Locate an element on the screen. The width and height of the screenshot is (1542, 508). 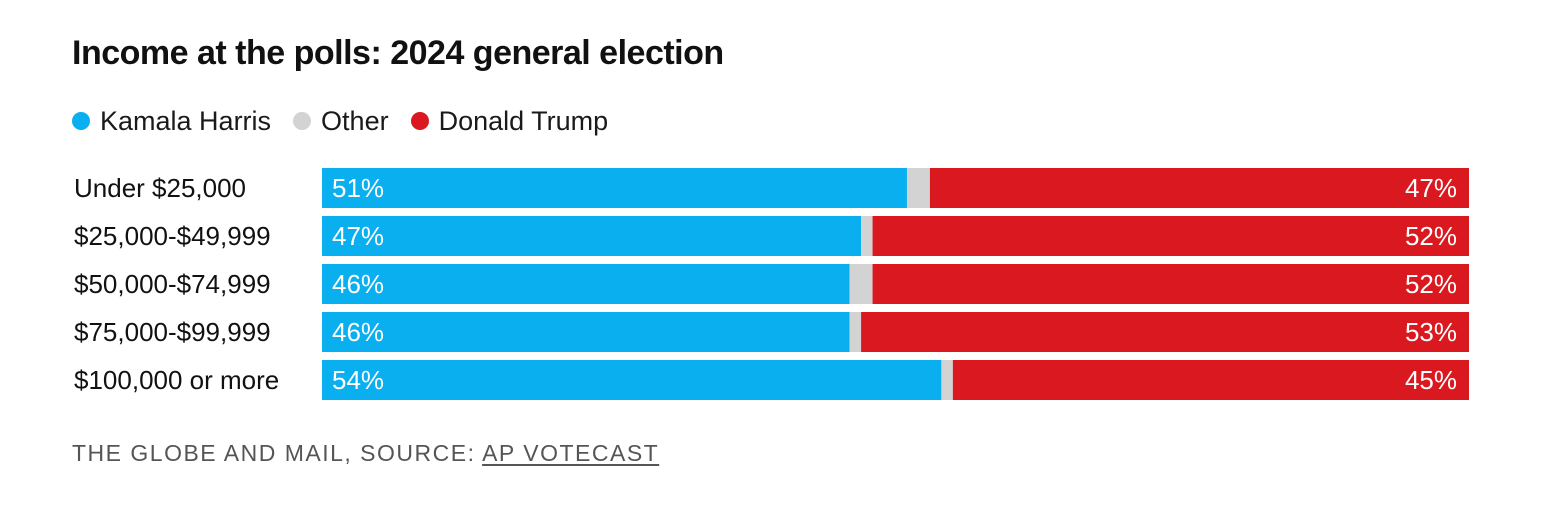
legend-swatch-harris is located at coordinates (81, 121).